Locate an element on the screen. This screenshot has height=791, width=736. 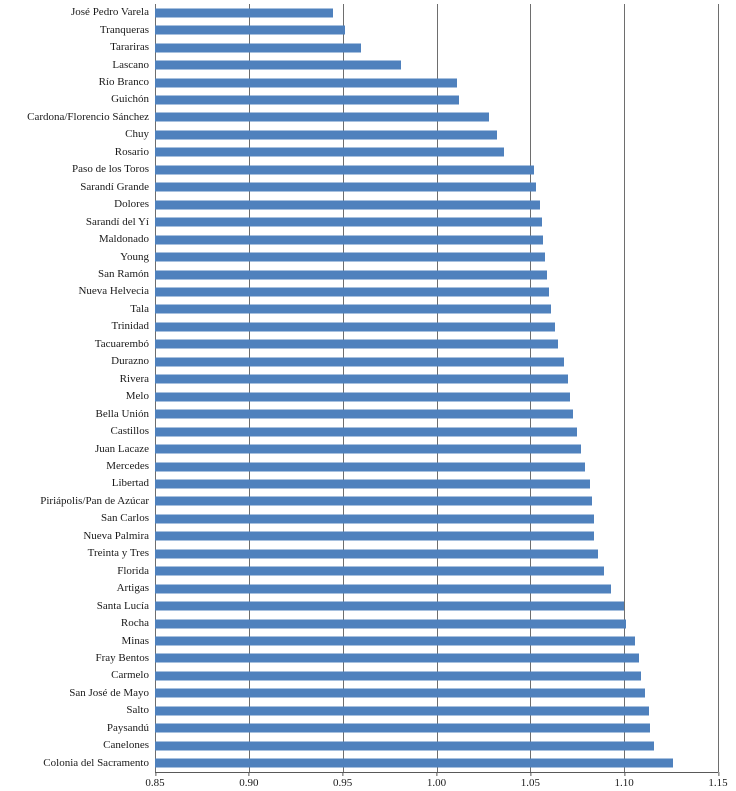
category-label: Castillos is located at coordinates (129, 432).